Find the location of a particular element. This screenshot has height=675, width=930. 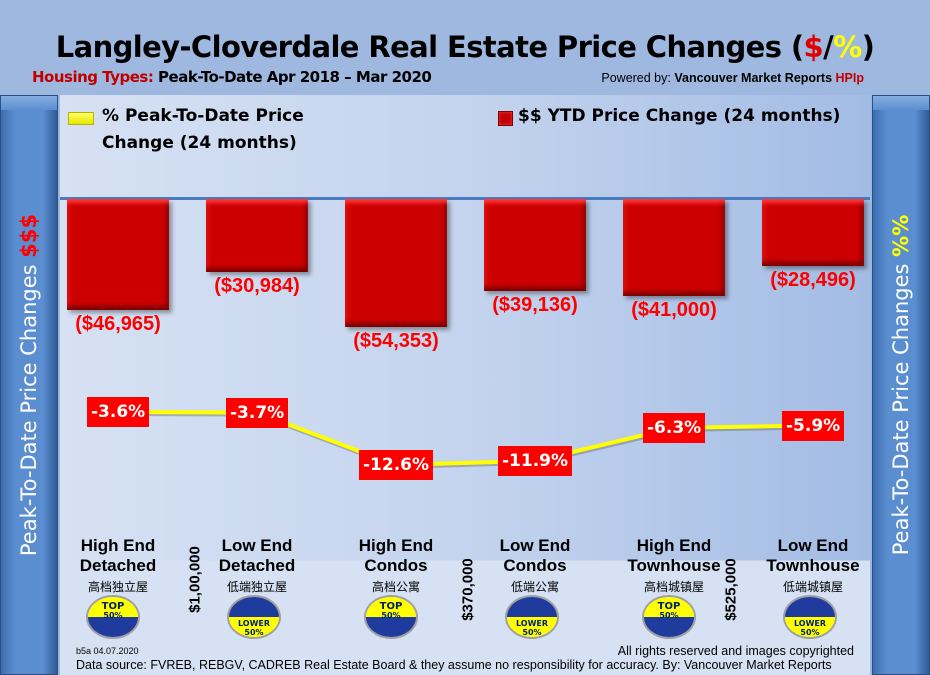

line-value-label: -3.7% is located at coordinates (257, 412).